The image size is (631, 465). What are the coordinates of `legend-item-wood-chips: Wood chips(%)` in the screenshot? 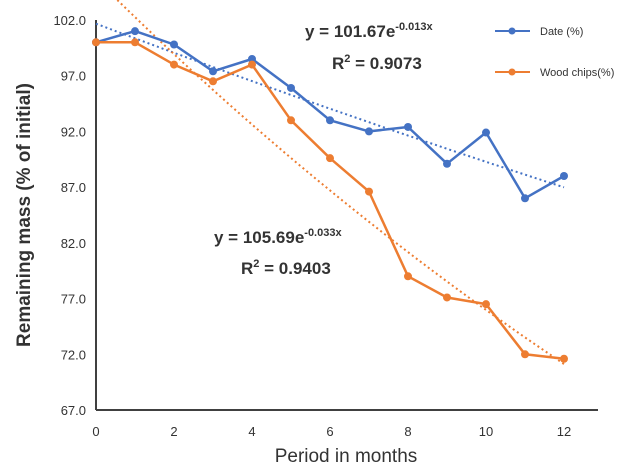 It's located at (554, 73).